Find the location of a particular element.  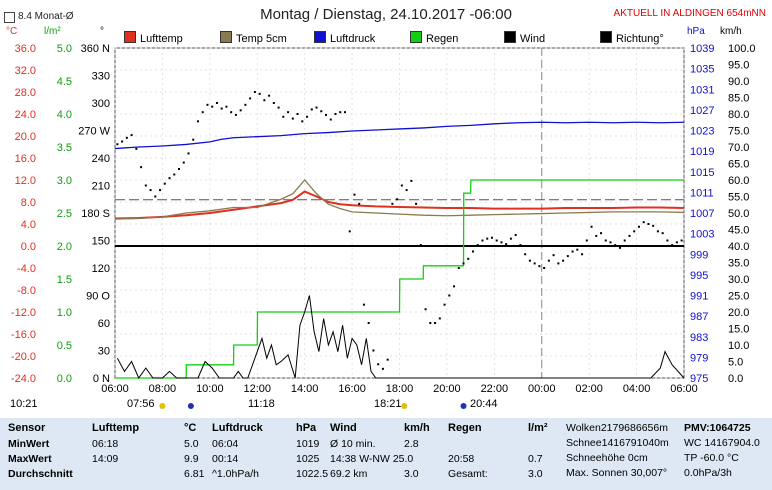

x-tick-label: 22:00 is located at coordinates (495, 389).